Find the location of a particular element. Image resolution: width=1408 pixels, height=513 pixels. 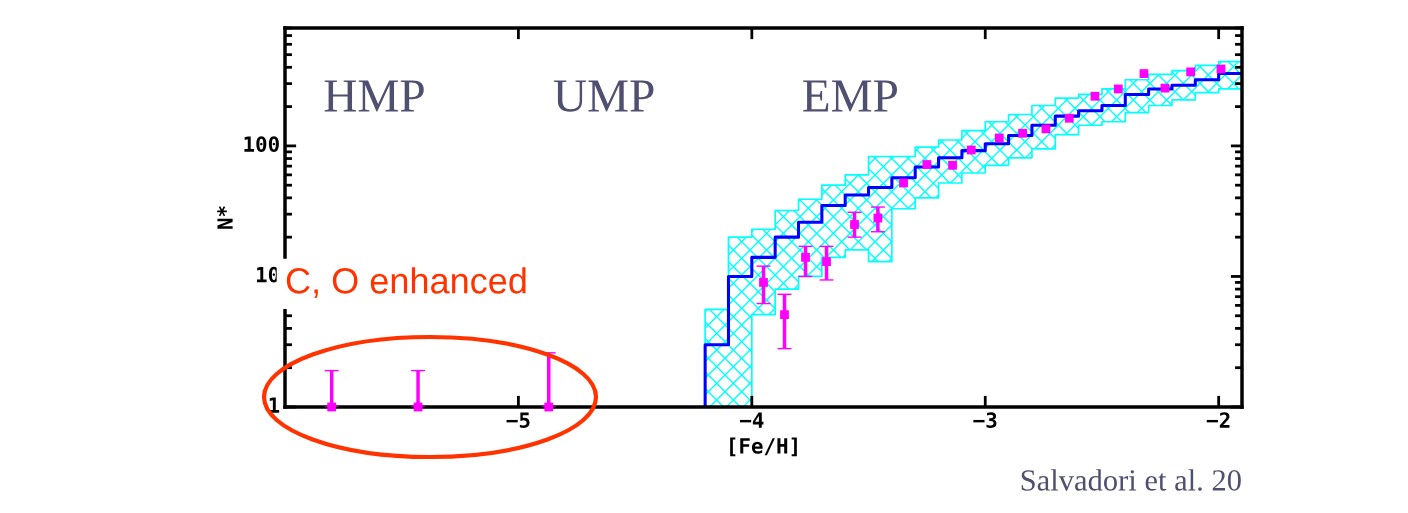

annotation: UMP is located at coordinates (603, 96).